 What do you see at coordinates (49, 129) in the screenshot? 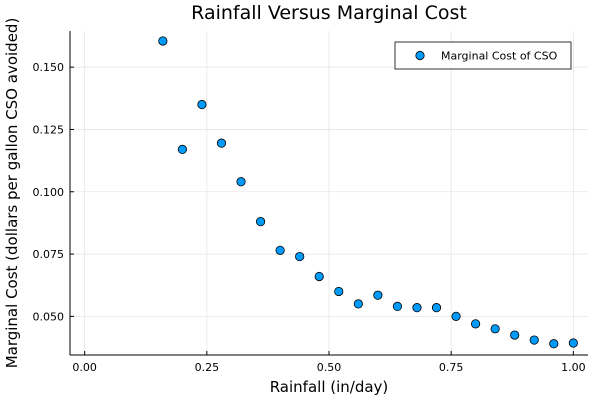
I see `y-tick-label: 0.125` at bounding box center [49, 129].